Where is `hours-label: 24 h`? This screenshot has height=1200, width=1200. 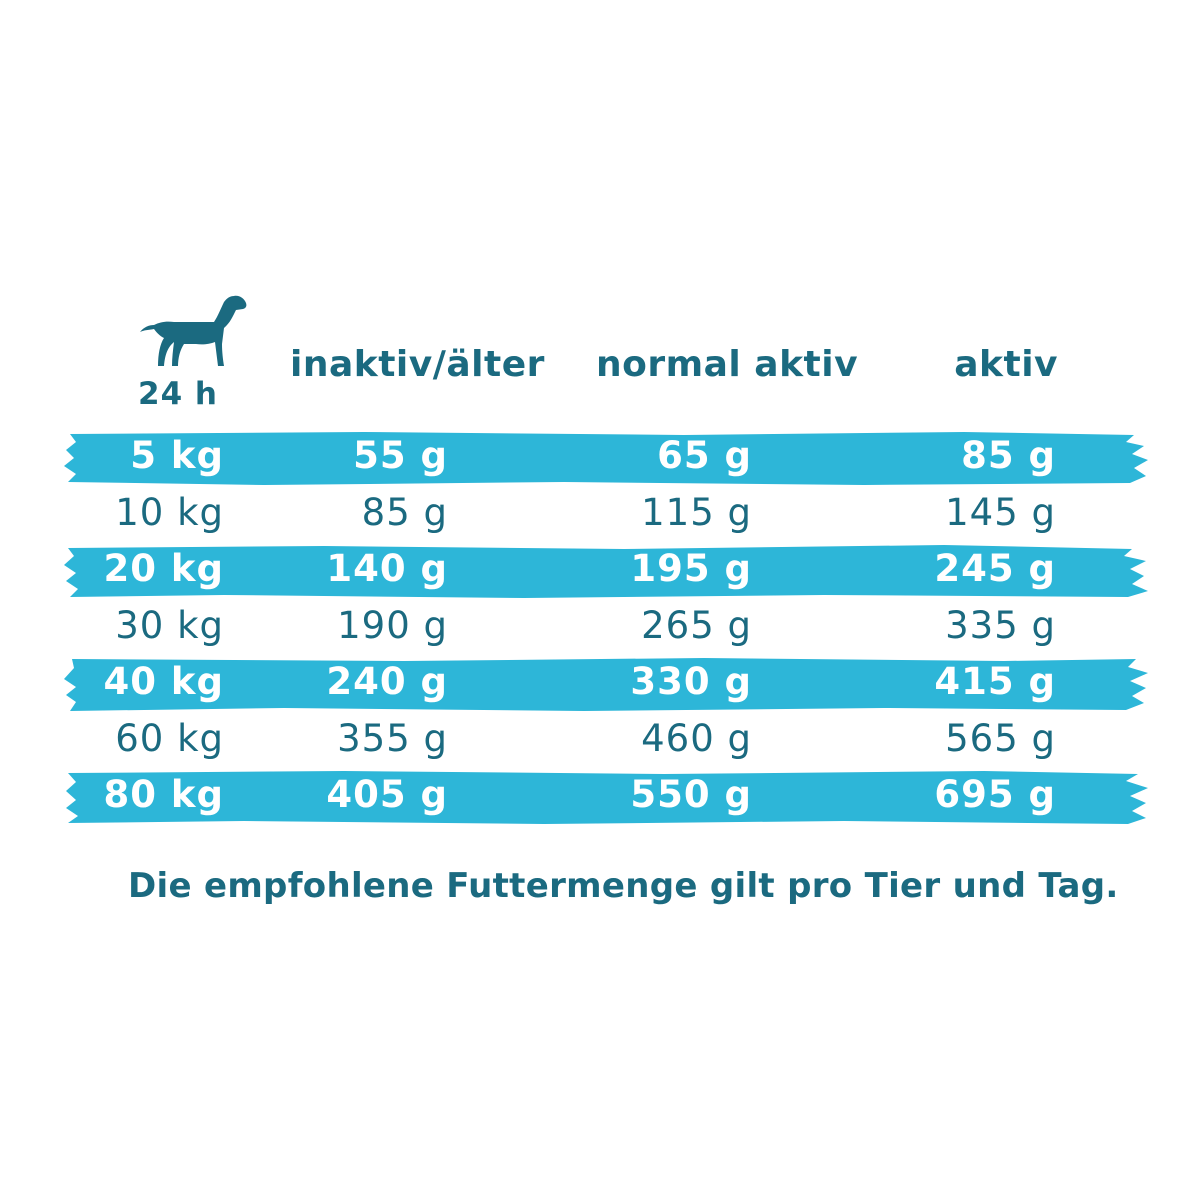
hours-label: 24 h is located at coordinates (178, 394).